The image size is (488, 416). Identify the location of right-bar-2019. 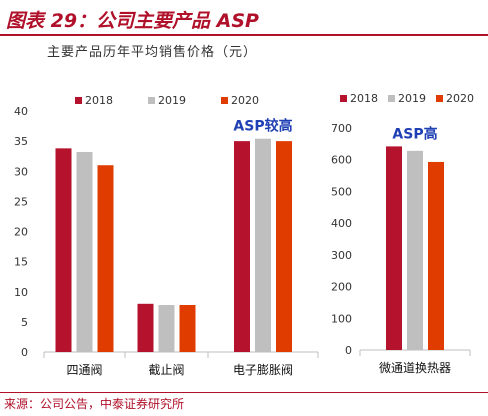
(415, 250).